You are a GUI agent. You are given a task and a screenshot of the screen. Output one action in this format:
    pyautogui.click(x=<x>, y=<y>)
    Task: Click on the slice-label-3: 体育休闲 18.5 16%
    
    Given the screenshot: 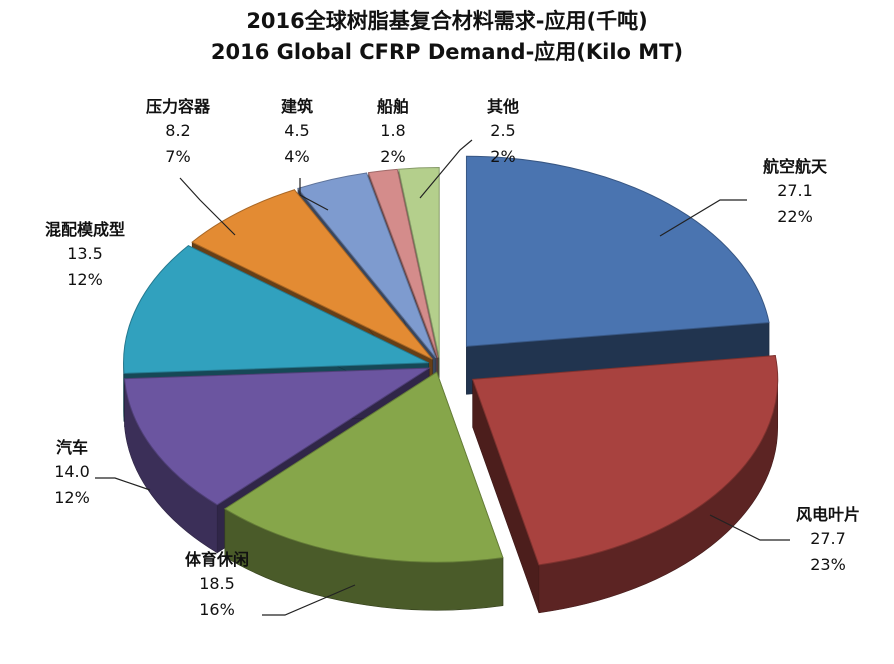 What is the action you would take?
    pyautogui.click(x=217, y=584)
    